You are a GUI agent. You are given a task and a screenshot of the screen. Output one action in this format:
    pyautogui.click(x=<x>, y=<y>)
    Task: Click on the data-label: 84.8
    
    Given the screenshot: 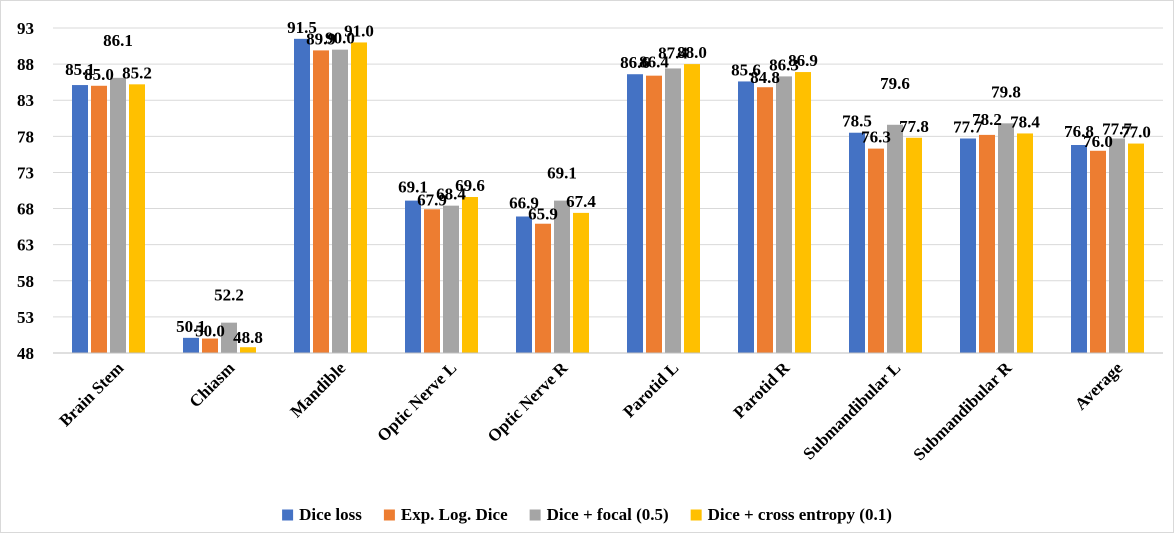 What is the action you would take?
    pyautogui.click(x=765, y=77)
    